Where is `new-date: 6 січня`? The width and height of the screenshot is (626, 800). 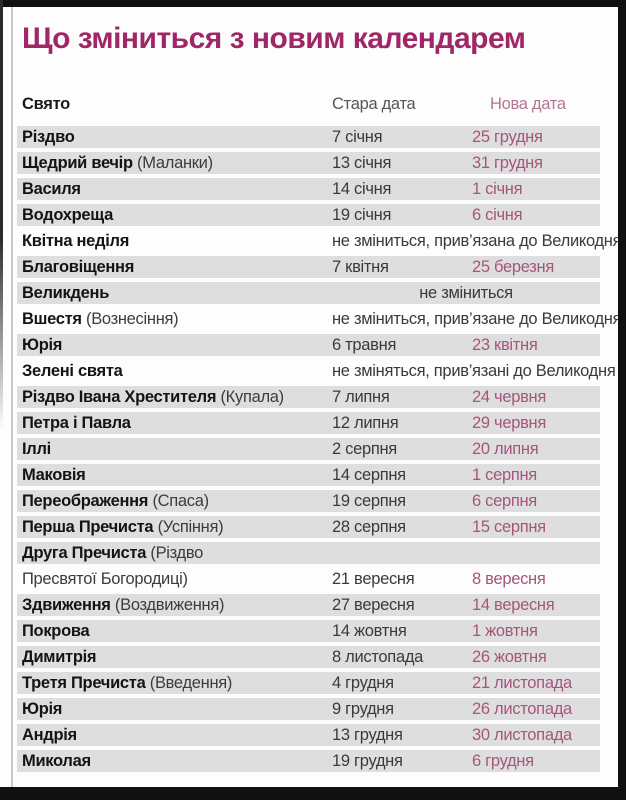
new-date: 6 січня is located at coordinates (497, 215).